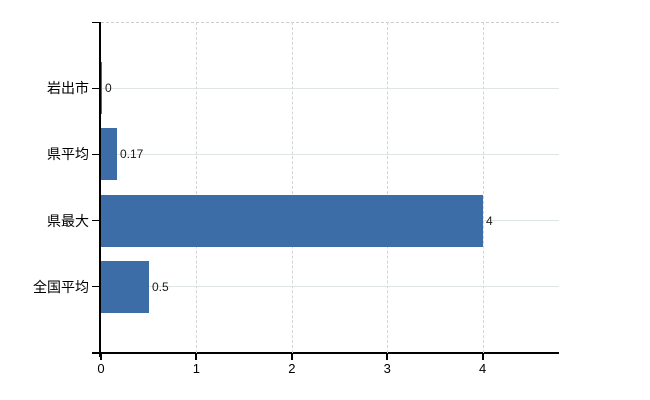 Image resolution: width=650 pixels, height=400 pixels. Describe the element at coordinates (100, 189) in the screenshot. I see `y-axis-line` at that location.